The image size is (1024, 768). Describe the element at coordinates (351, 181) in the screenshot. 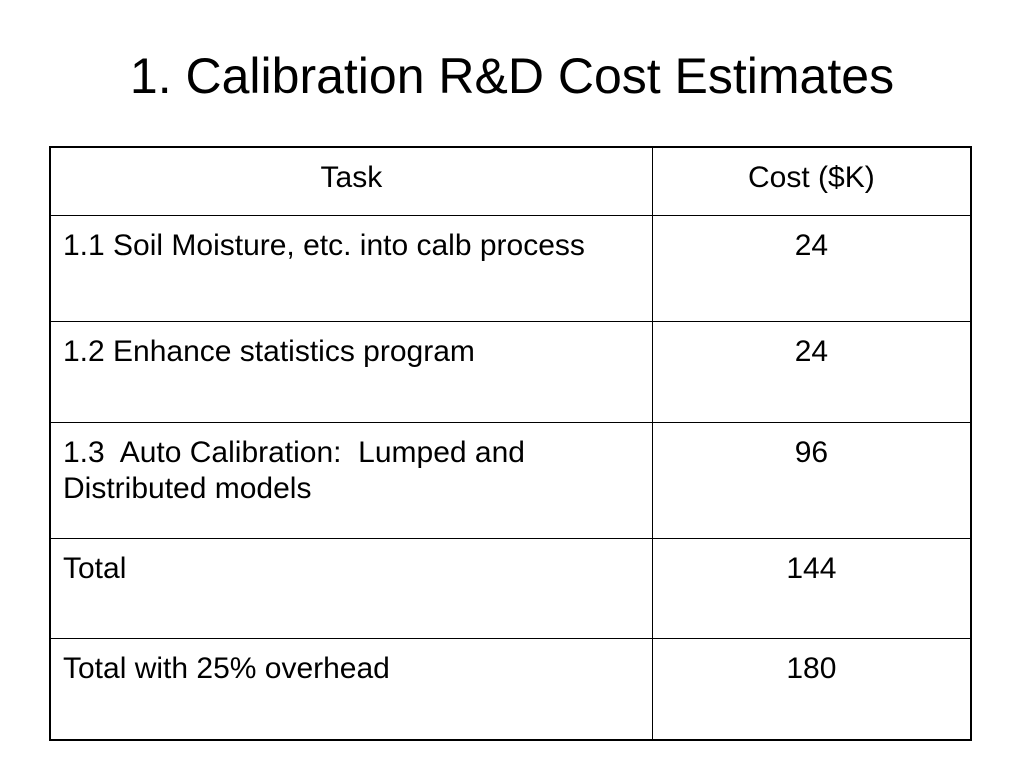

I see `header-task: Task` at that location.